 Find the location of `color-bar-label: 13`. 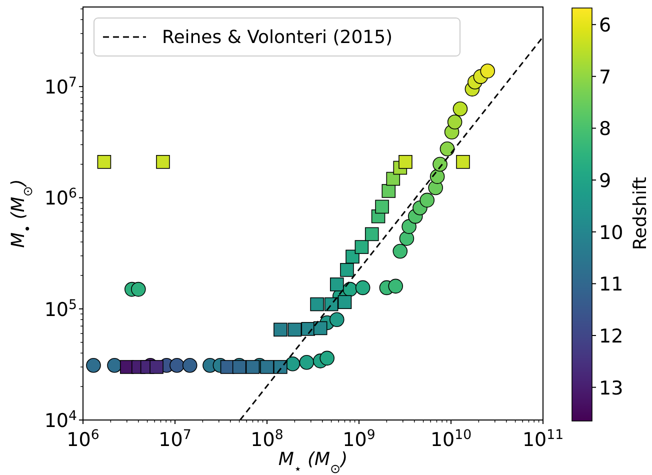

color-bar-label: 13 is located at coordinates (611, 388).